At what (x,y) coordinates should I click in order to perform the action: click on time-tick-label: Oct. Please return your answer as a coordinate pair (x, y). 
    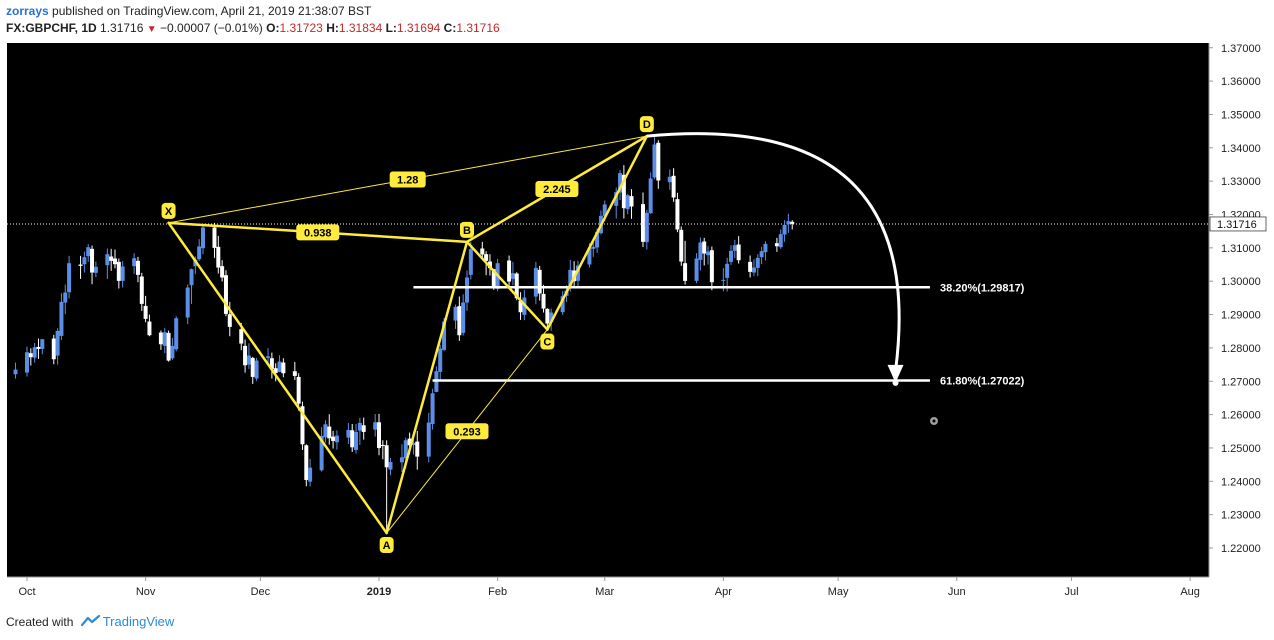
    Looking at the image, I should click on (26, 592).